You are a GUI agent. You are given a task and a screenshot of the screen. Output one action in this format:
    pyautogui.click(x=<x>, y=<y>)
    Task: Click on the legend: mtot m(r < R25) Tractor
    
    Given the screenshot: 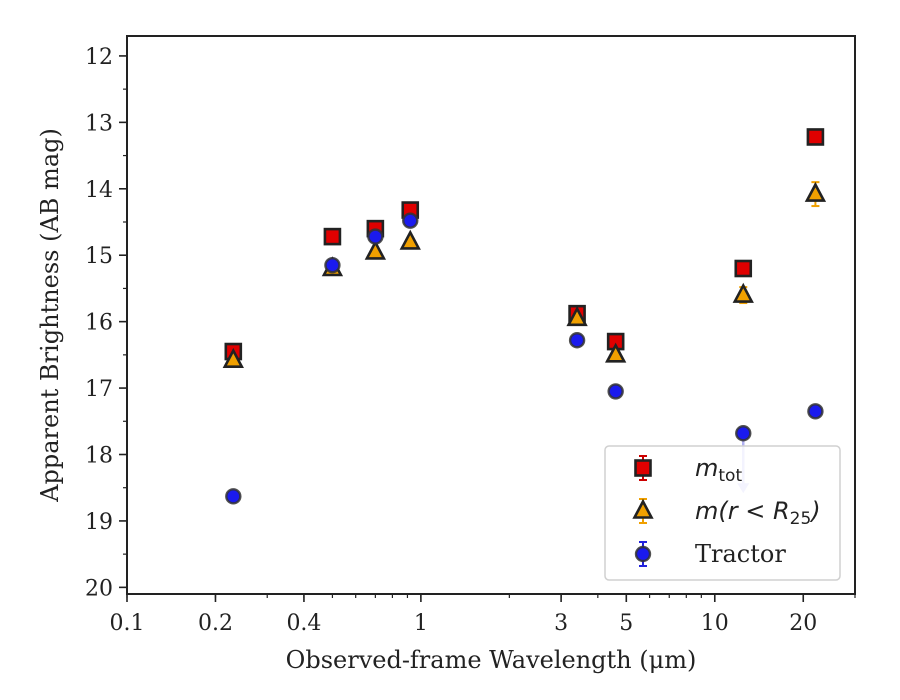 What is the action you would take?
    pyautogui.click(x=722, y=513)
    